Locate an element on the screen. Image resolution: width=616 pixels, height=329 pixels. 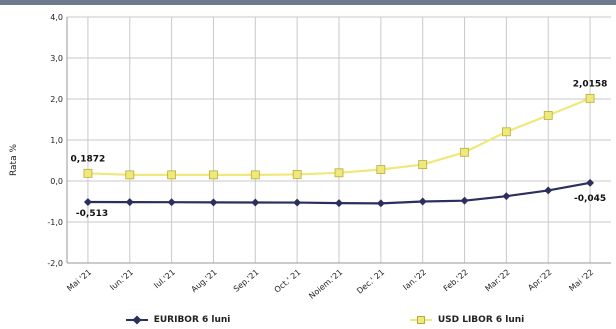
y-tick-label: 1,0 is located at coordinates (56, 140).